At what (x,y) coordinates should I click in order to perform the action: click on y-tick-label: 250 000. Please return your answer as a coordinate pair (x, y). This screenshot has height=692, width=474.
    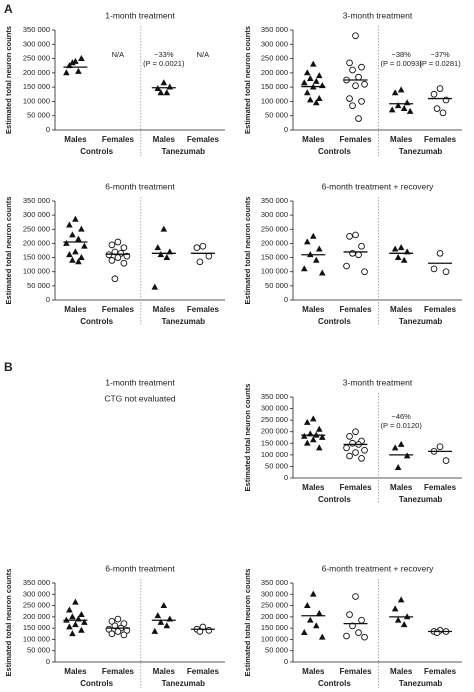
    Looking at the image, I should click on (36, 605).